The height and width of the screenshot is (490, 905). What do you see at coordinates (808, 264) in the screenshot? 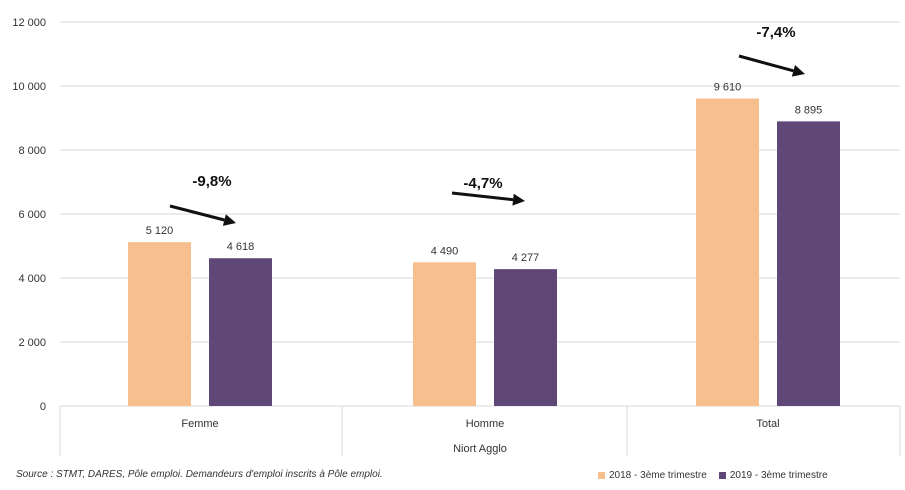
I see `bar-total-2019` at bounding box center [808, 264].